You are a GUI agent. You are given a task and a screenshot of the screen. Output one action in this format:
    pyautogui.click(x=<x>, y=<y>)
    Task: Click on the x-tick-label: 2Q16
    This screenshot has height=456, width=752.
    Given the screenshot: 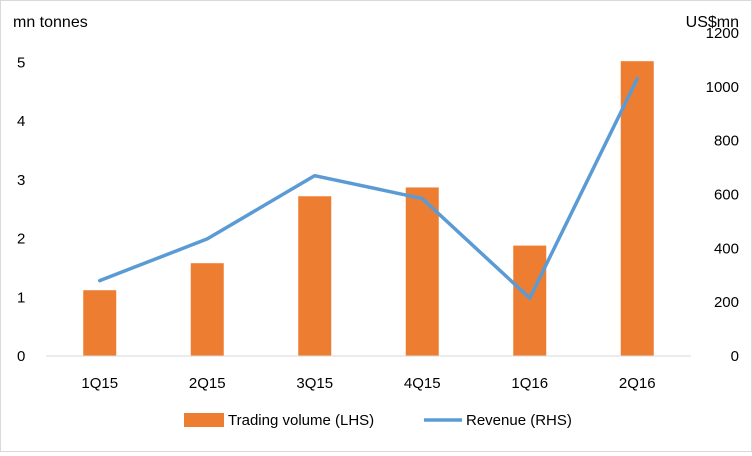 What is the action you would take?
    pyautogui.click(x=637, y=383)
    